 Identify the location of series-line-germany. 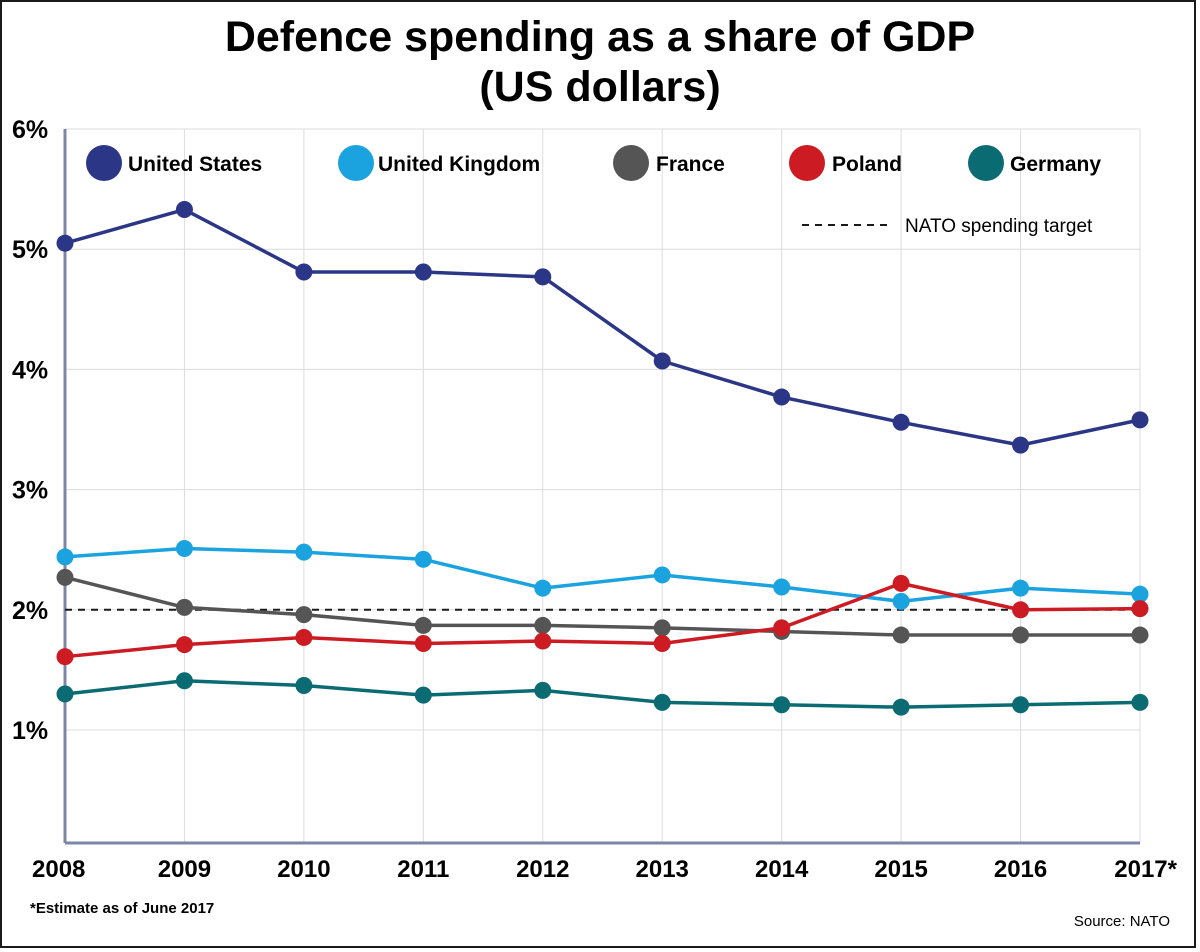
(602, 693).